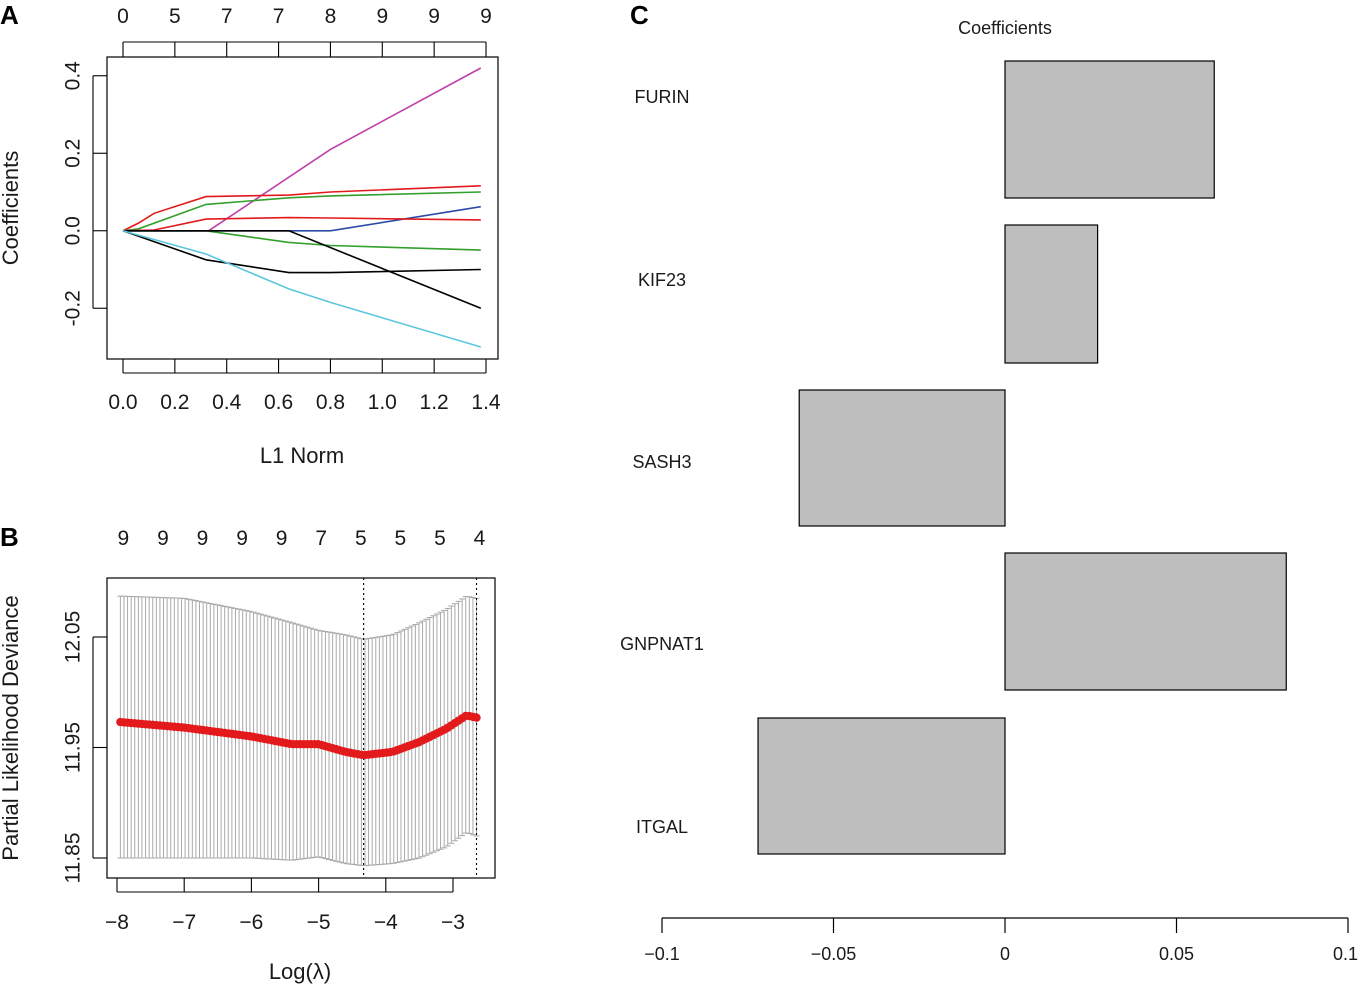 The width and height of the screenshot is (1360, 986). Describe the element at coordinates (251, 922) in the screenshot. I see `panel-b-x-tick-label: −6` at that location.